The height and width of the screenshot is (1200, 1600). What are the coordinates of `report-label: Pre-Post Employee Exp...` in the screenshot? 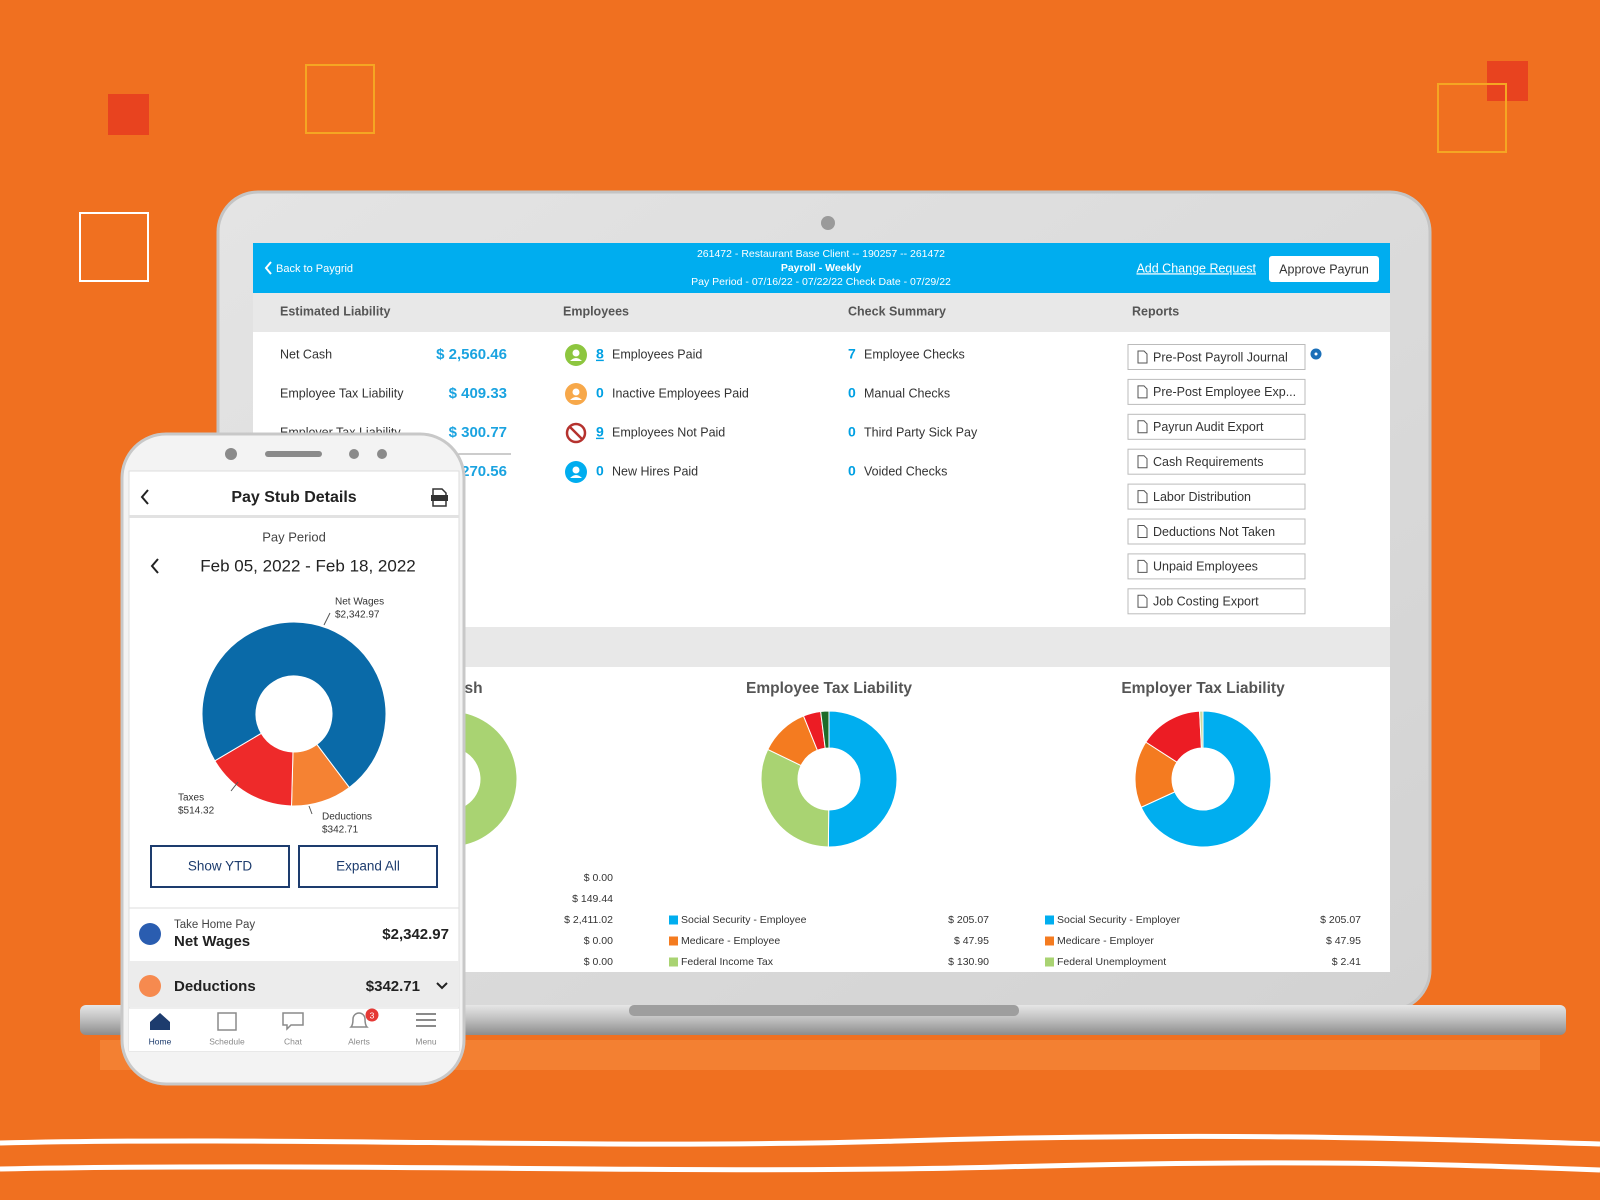 It's located at (1224, 392).